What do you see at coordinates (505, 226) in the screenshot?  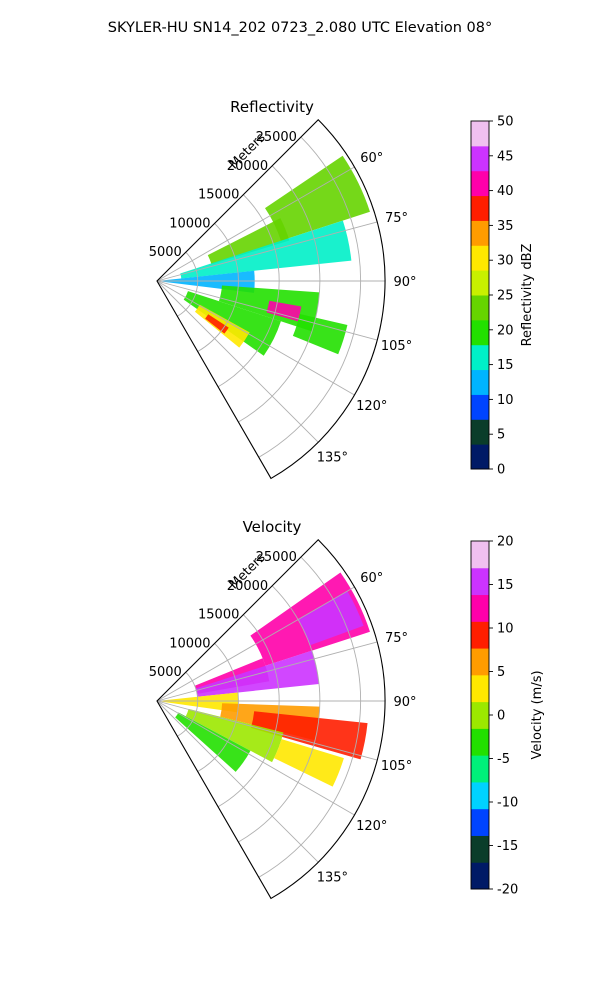 I see `colorbar-tick-label: 35` at bounding box center [505, 226].